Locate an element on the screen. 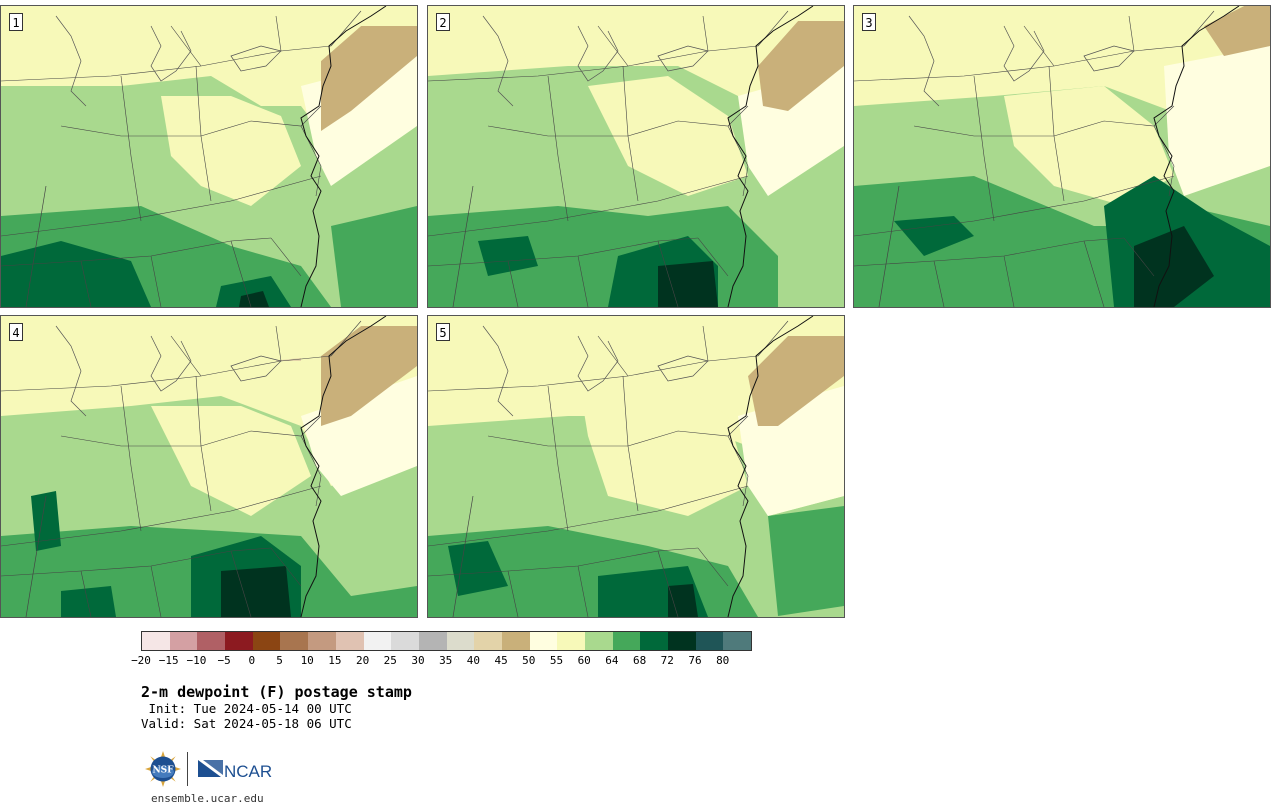 The width and height of the screenshot is (1280, 809). member-2-label: 2 is located at coordinates (443, 22).